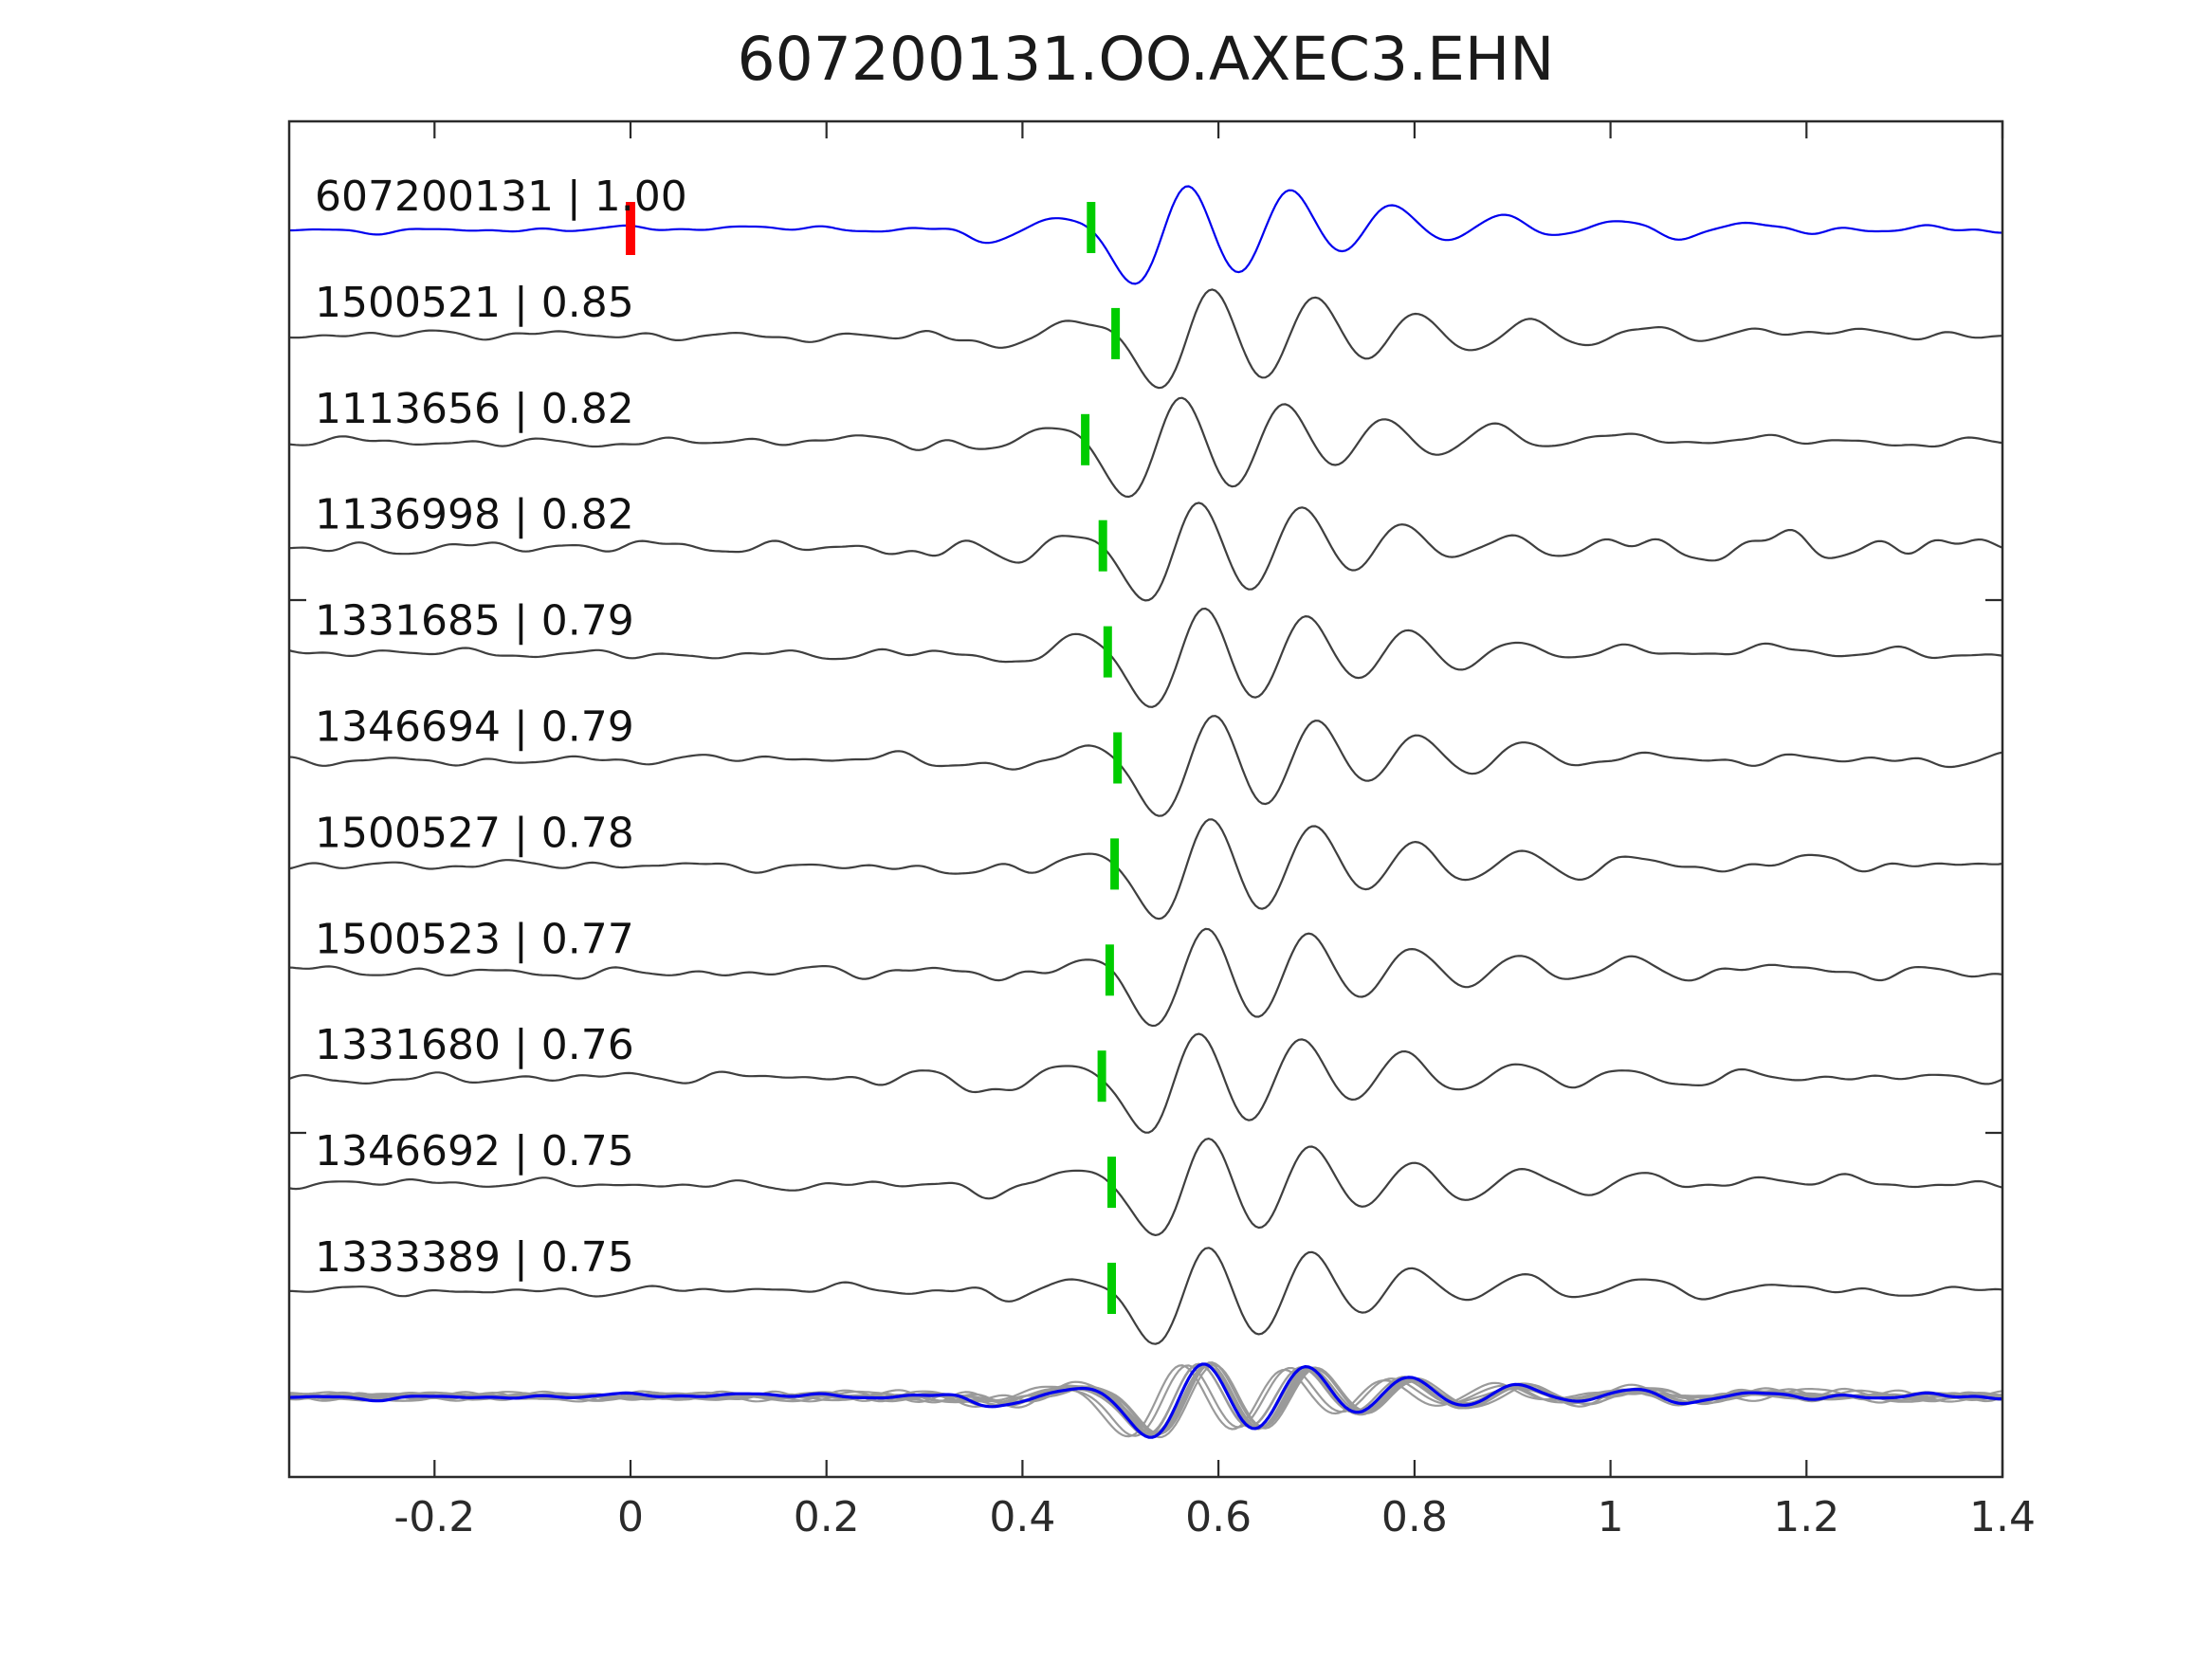 Image resolution: width=2212 pixels, height=1659 pixels. What do you see at coordinates (474, 1151) in the screenshot?
I see `trace-label-1346692: 1346692 | 0.75` at bounding box center [474, 1151].